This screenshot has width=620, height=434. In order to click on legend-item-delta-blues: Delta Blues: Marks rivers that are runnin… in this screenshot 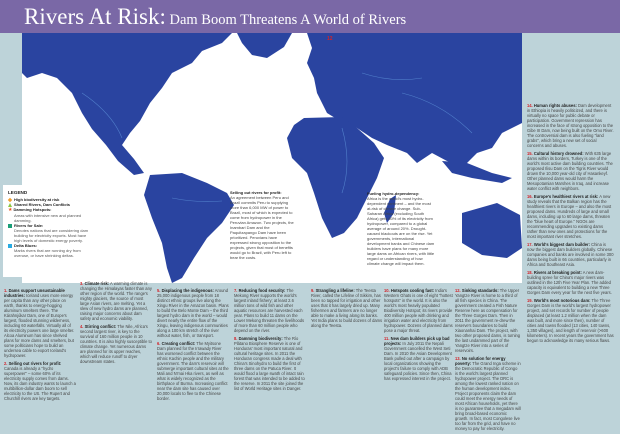, I will do `click(50, 250)`.